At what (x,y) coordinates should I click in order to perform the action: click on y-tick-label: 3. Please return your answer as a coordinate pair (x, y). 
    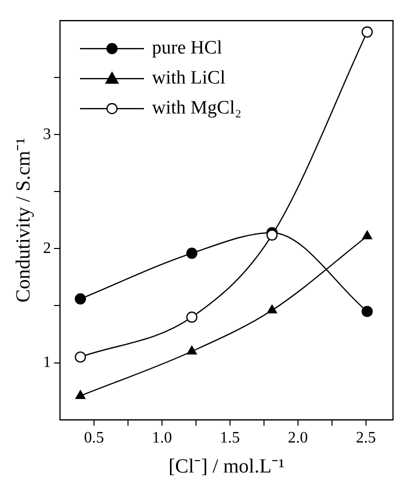
    Looking at the image, I should click on (47, 134).